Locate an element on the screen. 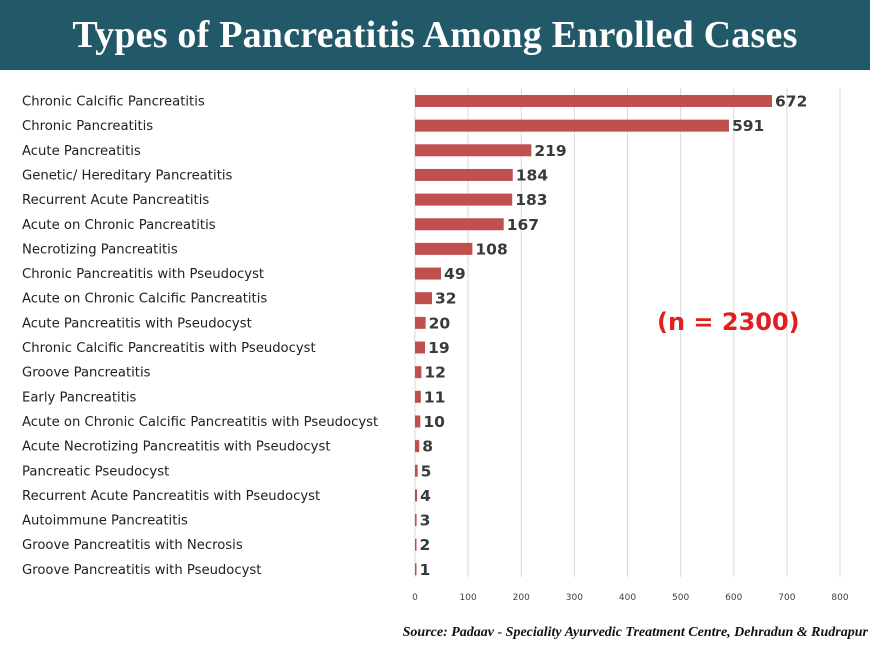  value-label: 1 is located at coordinates (425, 570).